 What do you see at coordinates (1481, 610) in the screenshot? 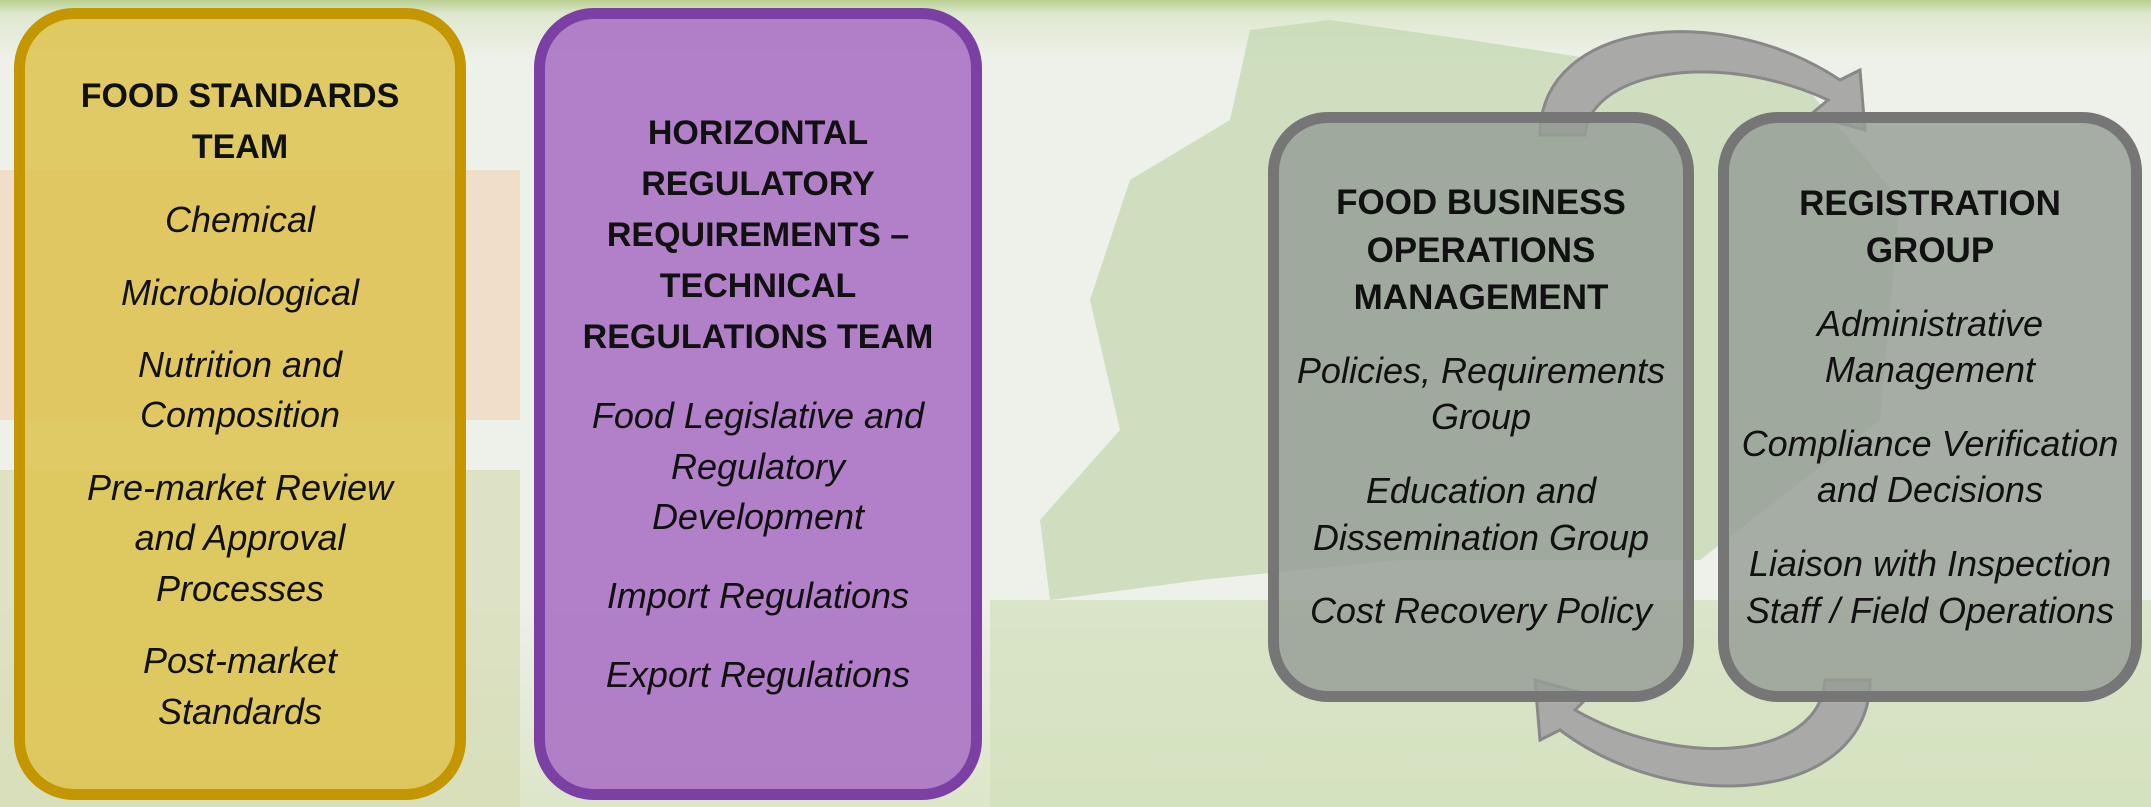
I see `box-item: Cost Recovery Policy` at bounding box center [1481, 610].